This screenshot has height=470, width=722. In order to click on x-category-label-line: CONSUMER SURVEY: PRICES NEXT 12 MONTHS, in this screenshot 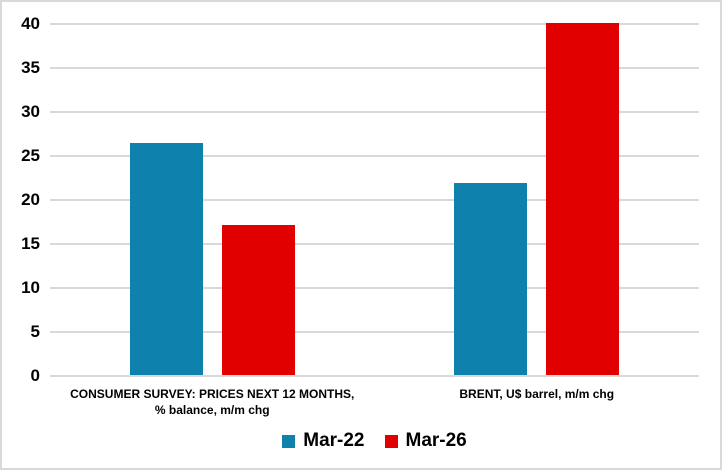, I will do `click(212, 394)`.